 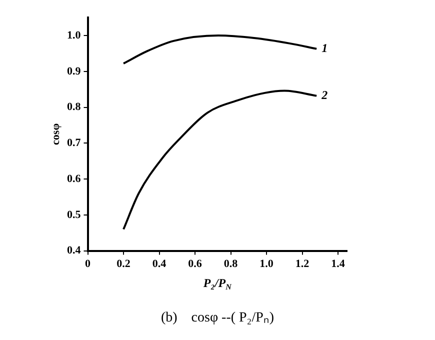 What do you see at coordinates (74, 107) in the screenshot?
I see `y-tick-label: 0.8` at bounding box center [74, 107].